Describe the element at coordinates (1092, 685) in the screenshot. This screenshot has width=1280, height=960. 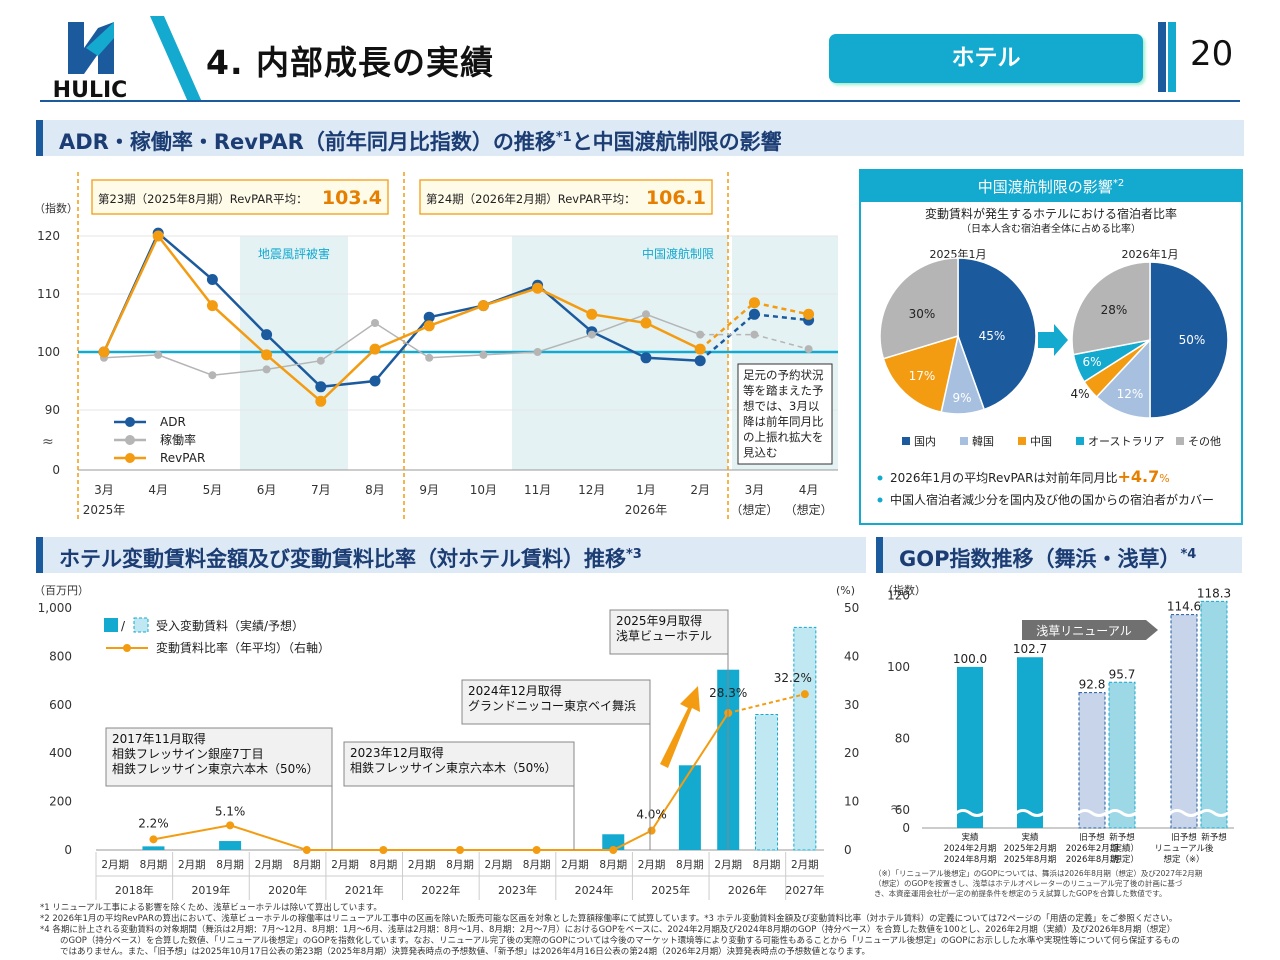
I see `gop-value-label: 92.8` at that location.